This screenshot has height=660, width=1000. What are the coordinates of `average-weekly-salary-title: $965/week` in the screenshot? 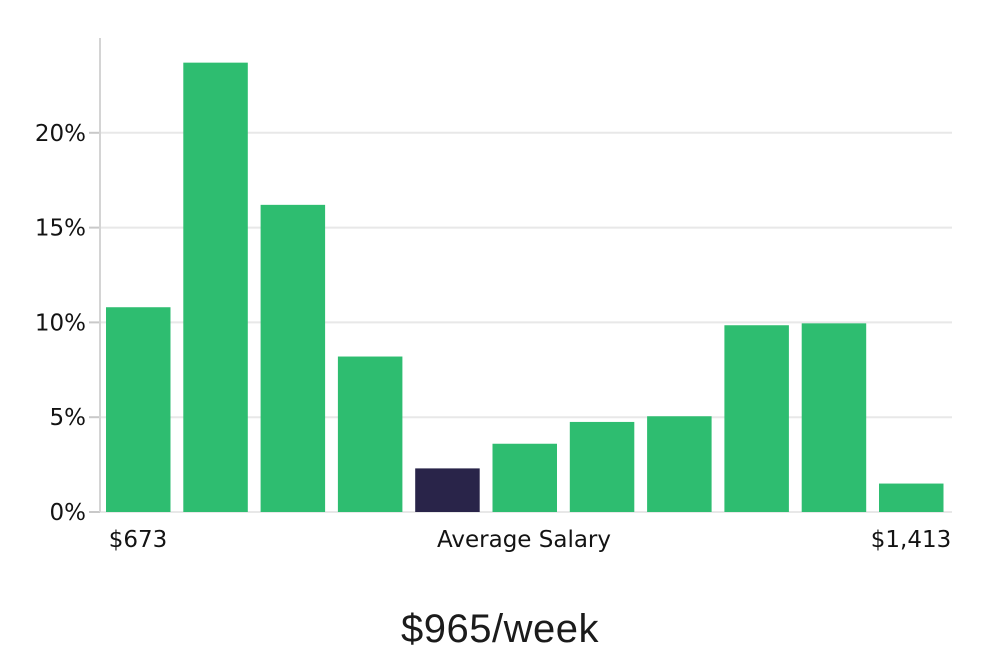 It's located at (500, 629).